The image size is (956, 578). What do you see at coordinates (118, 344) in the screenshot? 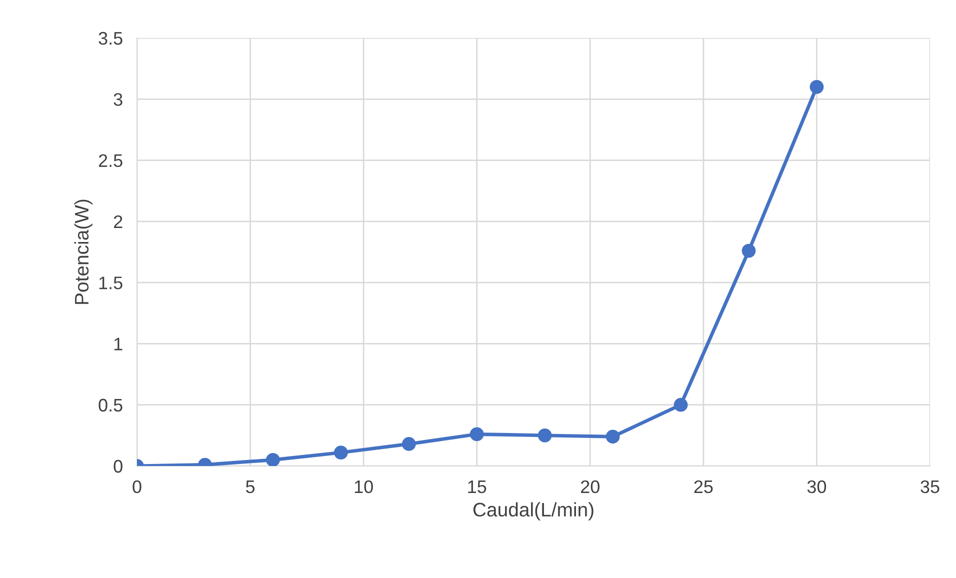
I see `y-tick-label: 1` at bounding box center [118, 344].